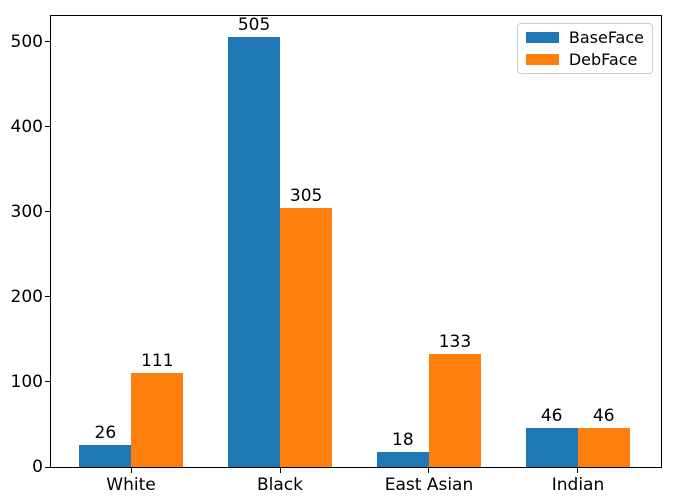  I want to click on x-tick-mark-black, so click(280, 470).